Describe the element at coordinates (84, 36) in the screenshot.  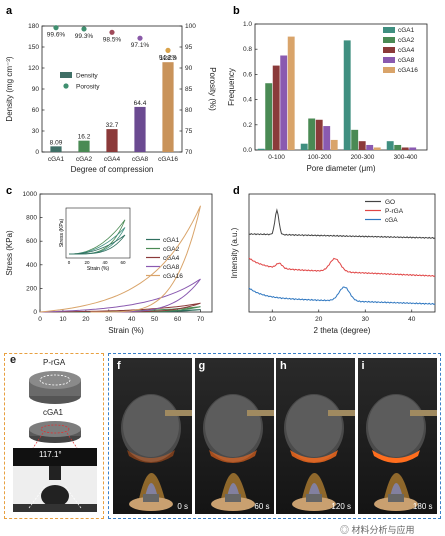
I see `porosity-value-label: 99.3%` at that location.